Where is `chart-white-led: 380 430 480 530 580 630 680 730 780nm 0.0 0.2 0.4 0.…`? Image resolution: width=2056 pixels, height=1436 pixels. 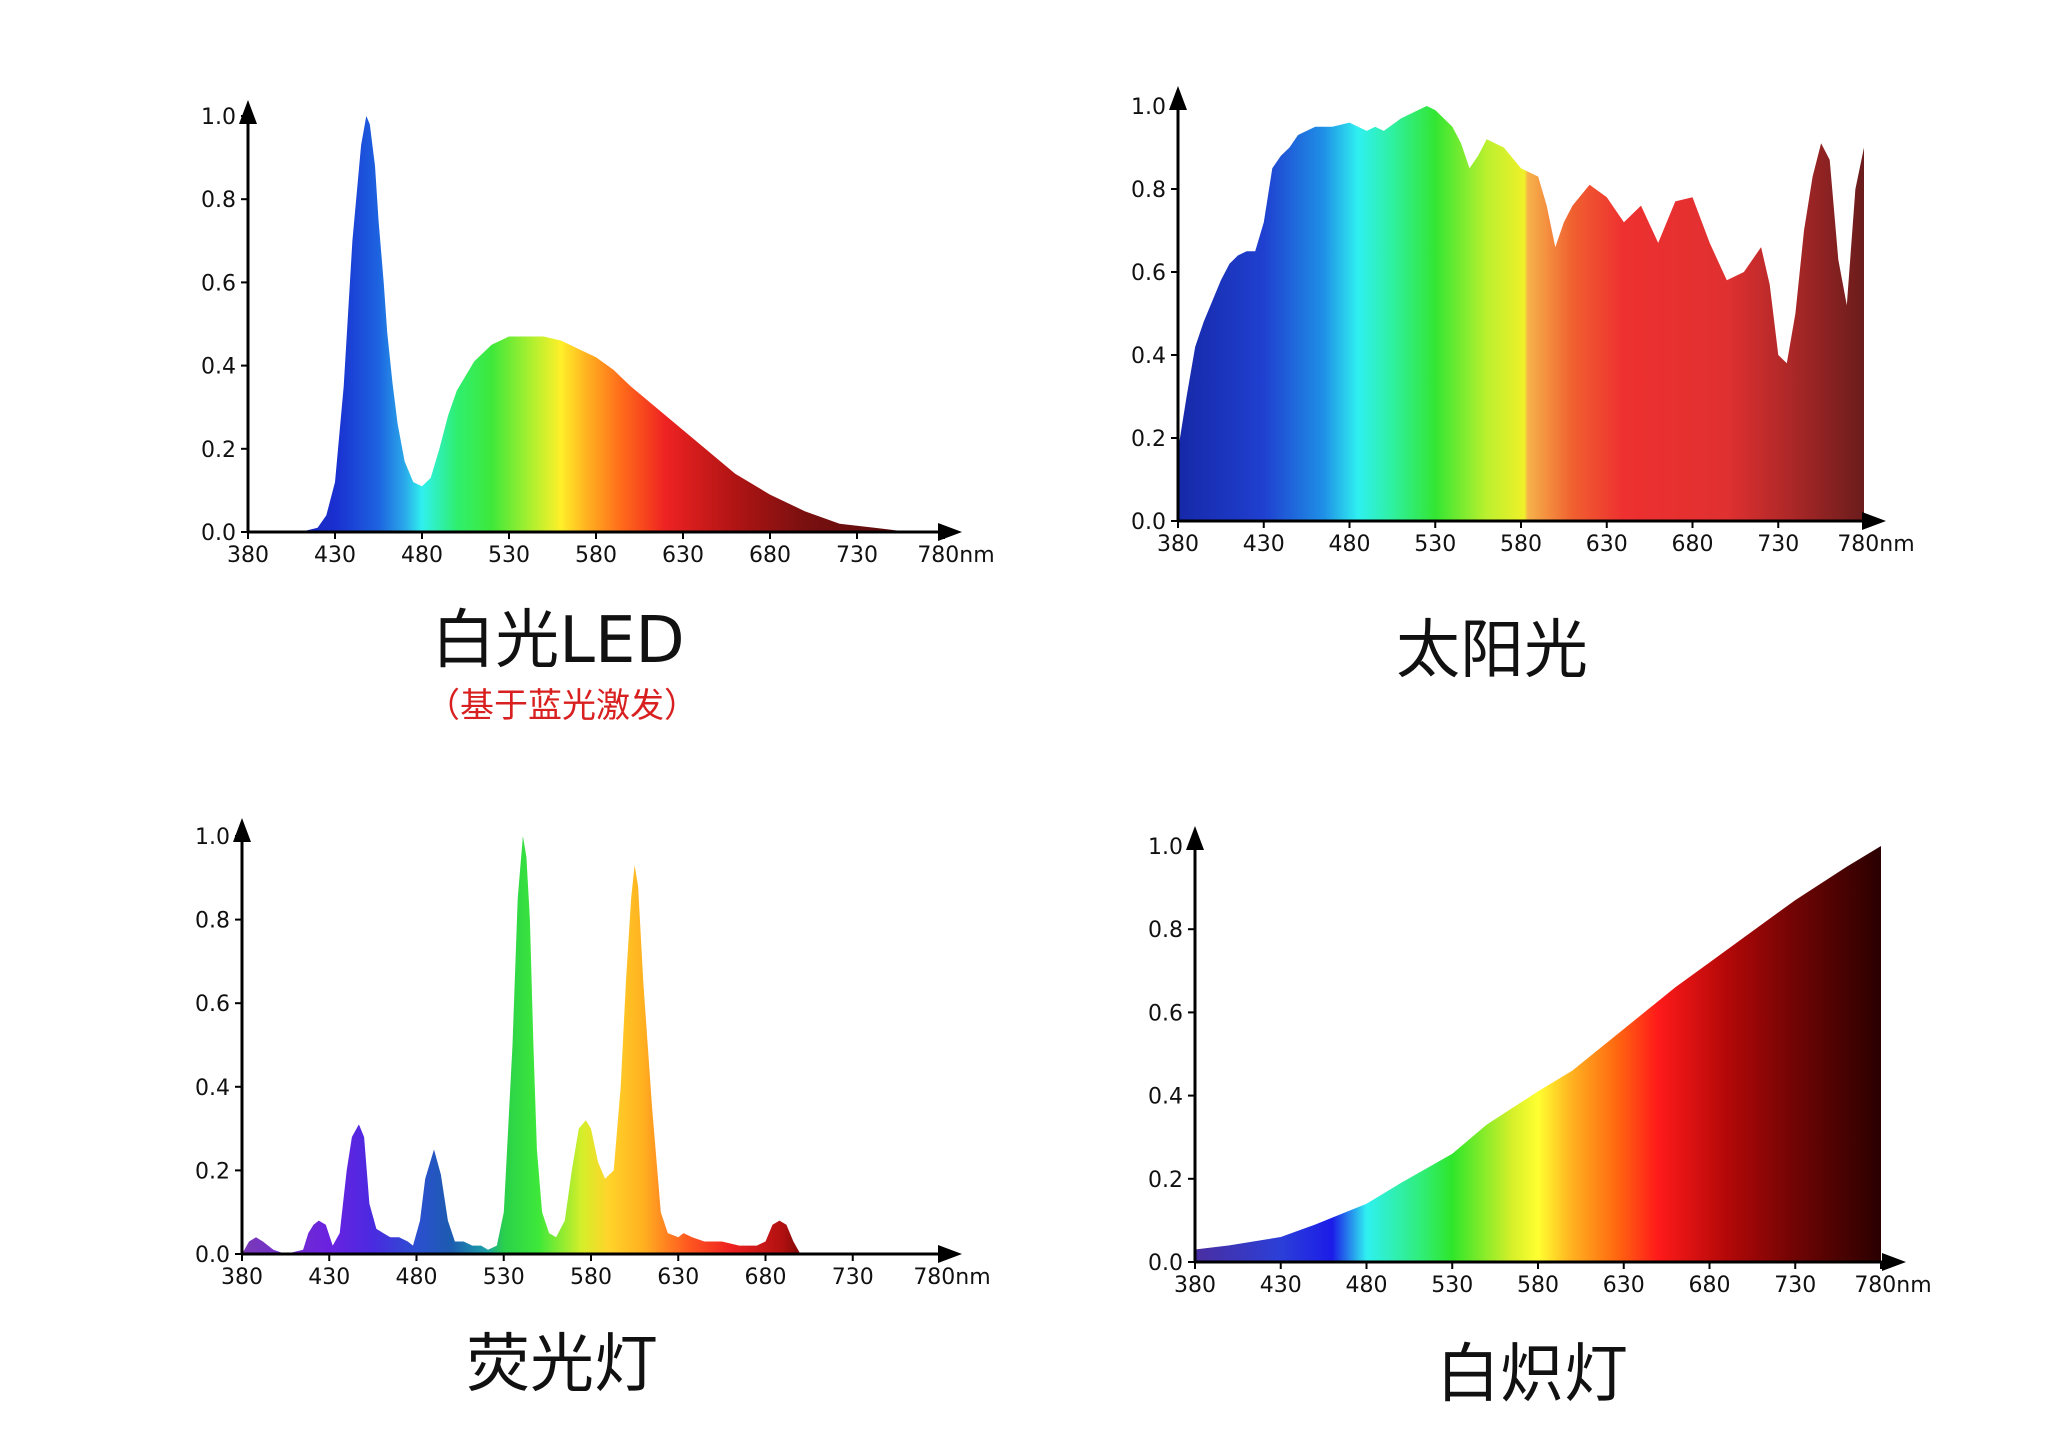
chart-white-led: 380 430 480 530 580 630 680 730 780nm 0.0 0.2 0.4 0.… is located at coordinates (598, 334).